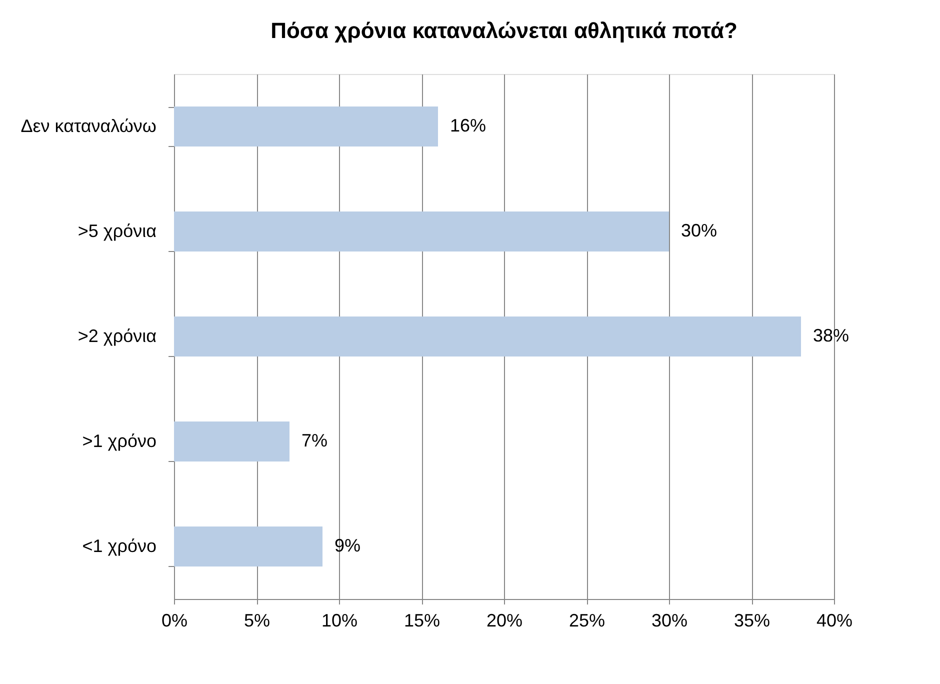  I want to click on data-label: 38%, so click(831, 336).